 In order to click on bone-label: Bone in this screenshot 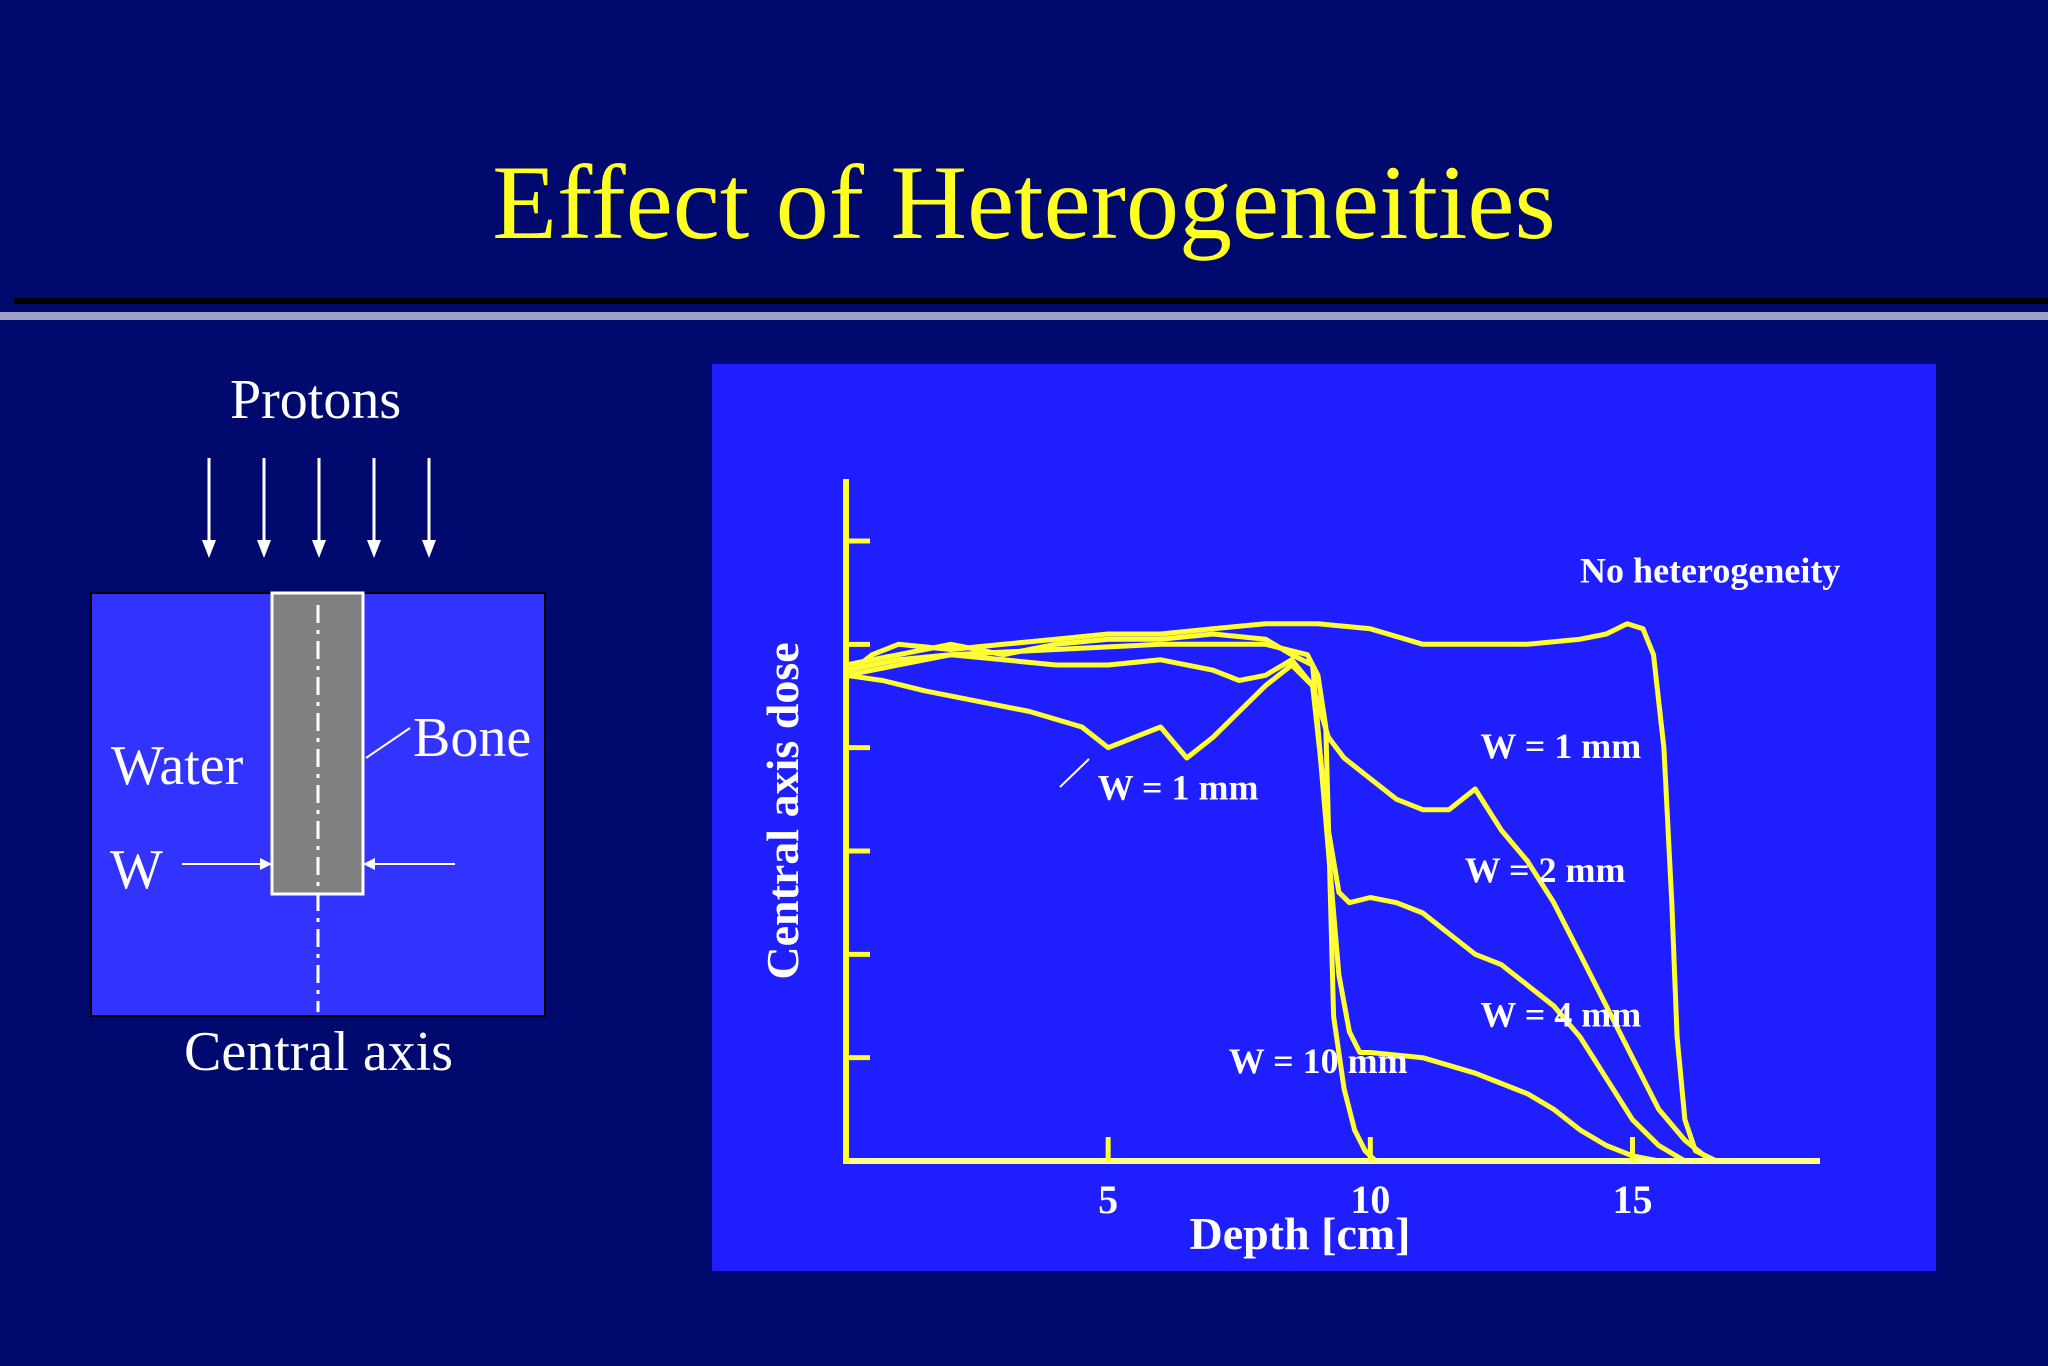, I will do `click(472, 738)`.